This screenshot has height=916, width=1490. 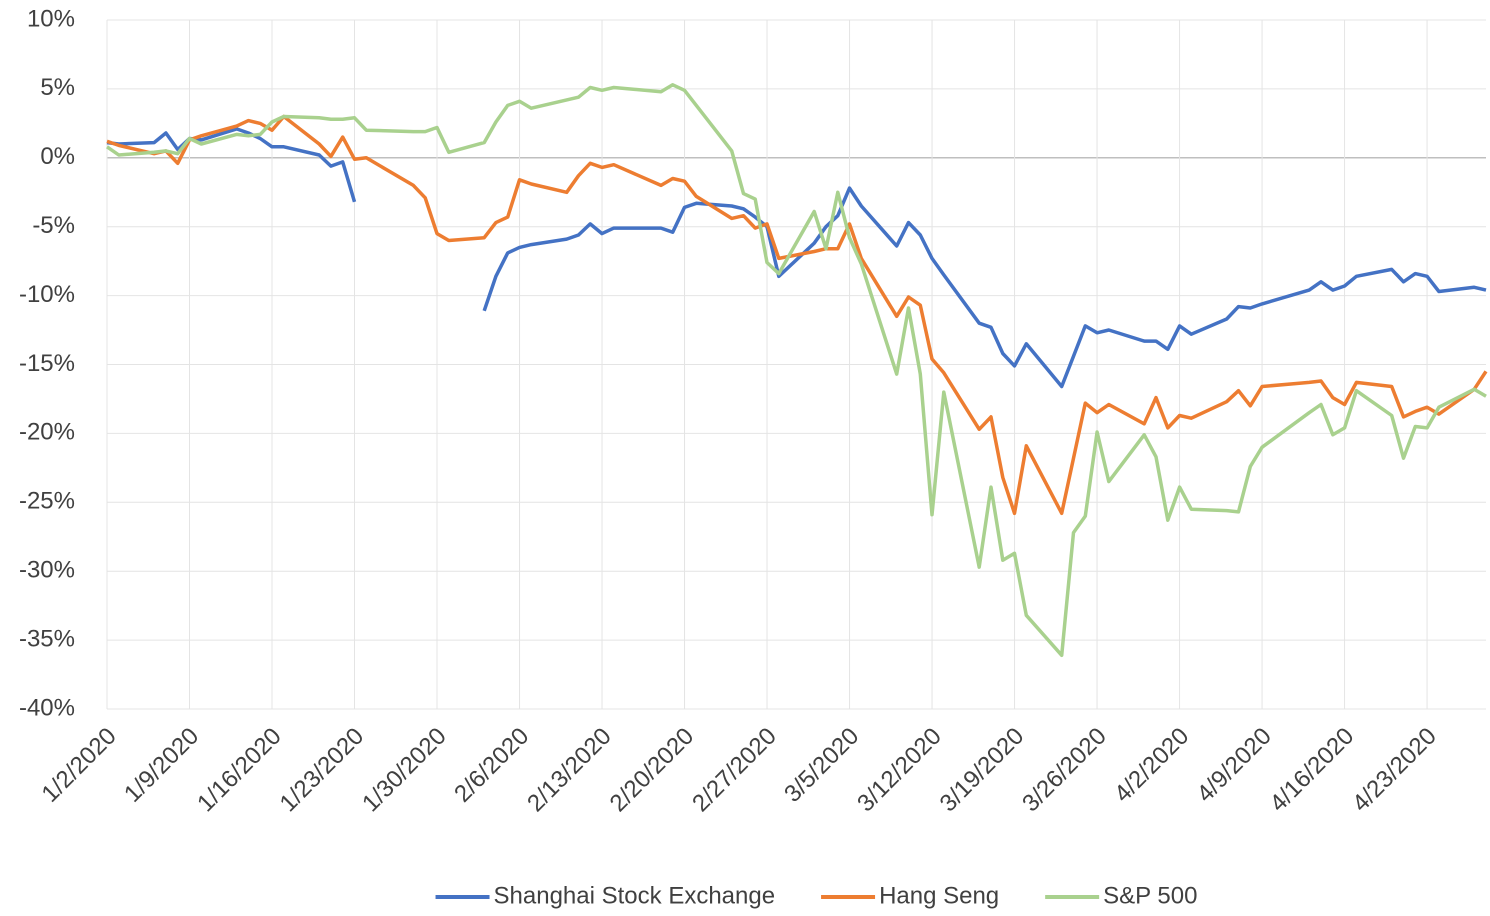 What do you see at coordinates (47, 363) in the screenshot?
I see `y-tick-label: -15%` at bounding box center [47, 363].